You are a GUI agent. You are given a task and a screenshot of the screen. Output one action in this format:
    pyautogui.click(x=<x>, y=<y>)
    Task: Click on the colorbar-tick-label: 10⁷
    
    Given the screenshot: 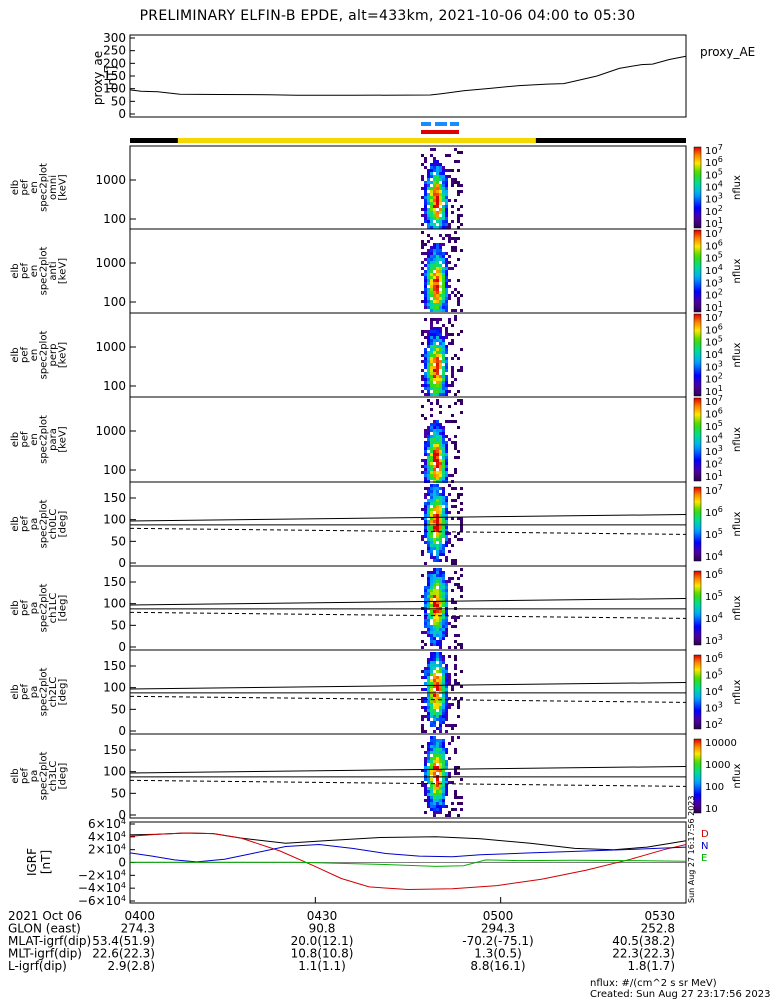 What is the action you would take?
    pyautogui.click(x=714, y=490)
    